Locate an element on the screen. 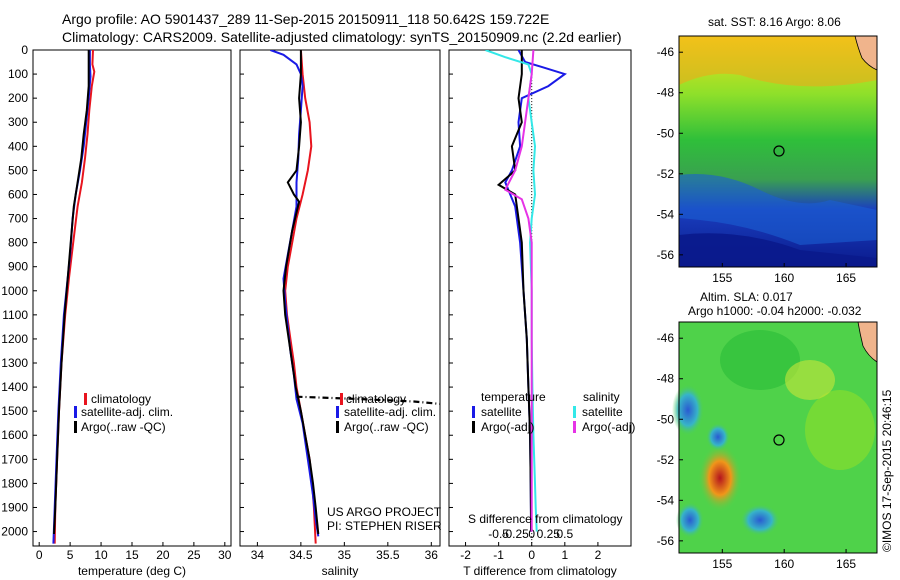 This screenshot has width=900, height=580. depth-tick-label: 1100 is located at coordinates (15, 315).